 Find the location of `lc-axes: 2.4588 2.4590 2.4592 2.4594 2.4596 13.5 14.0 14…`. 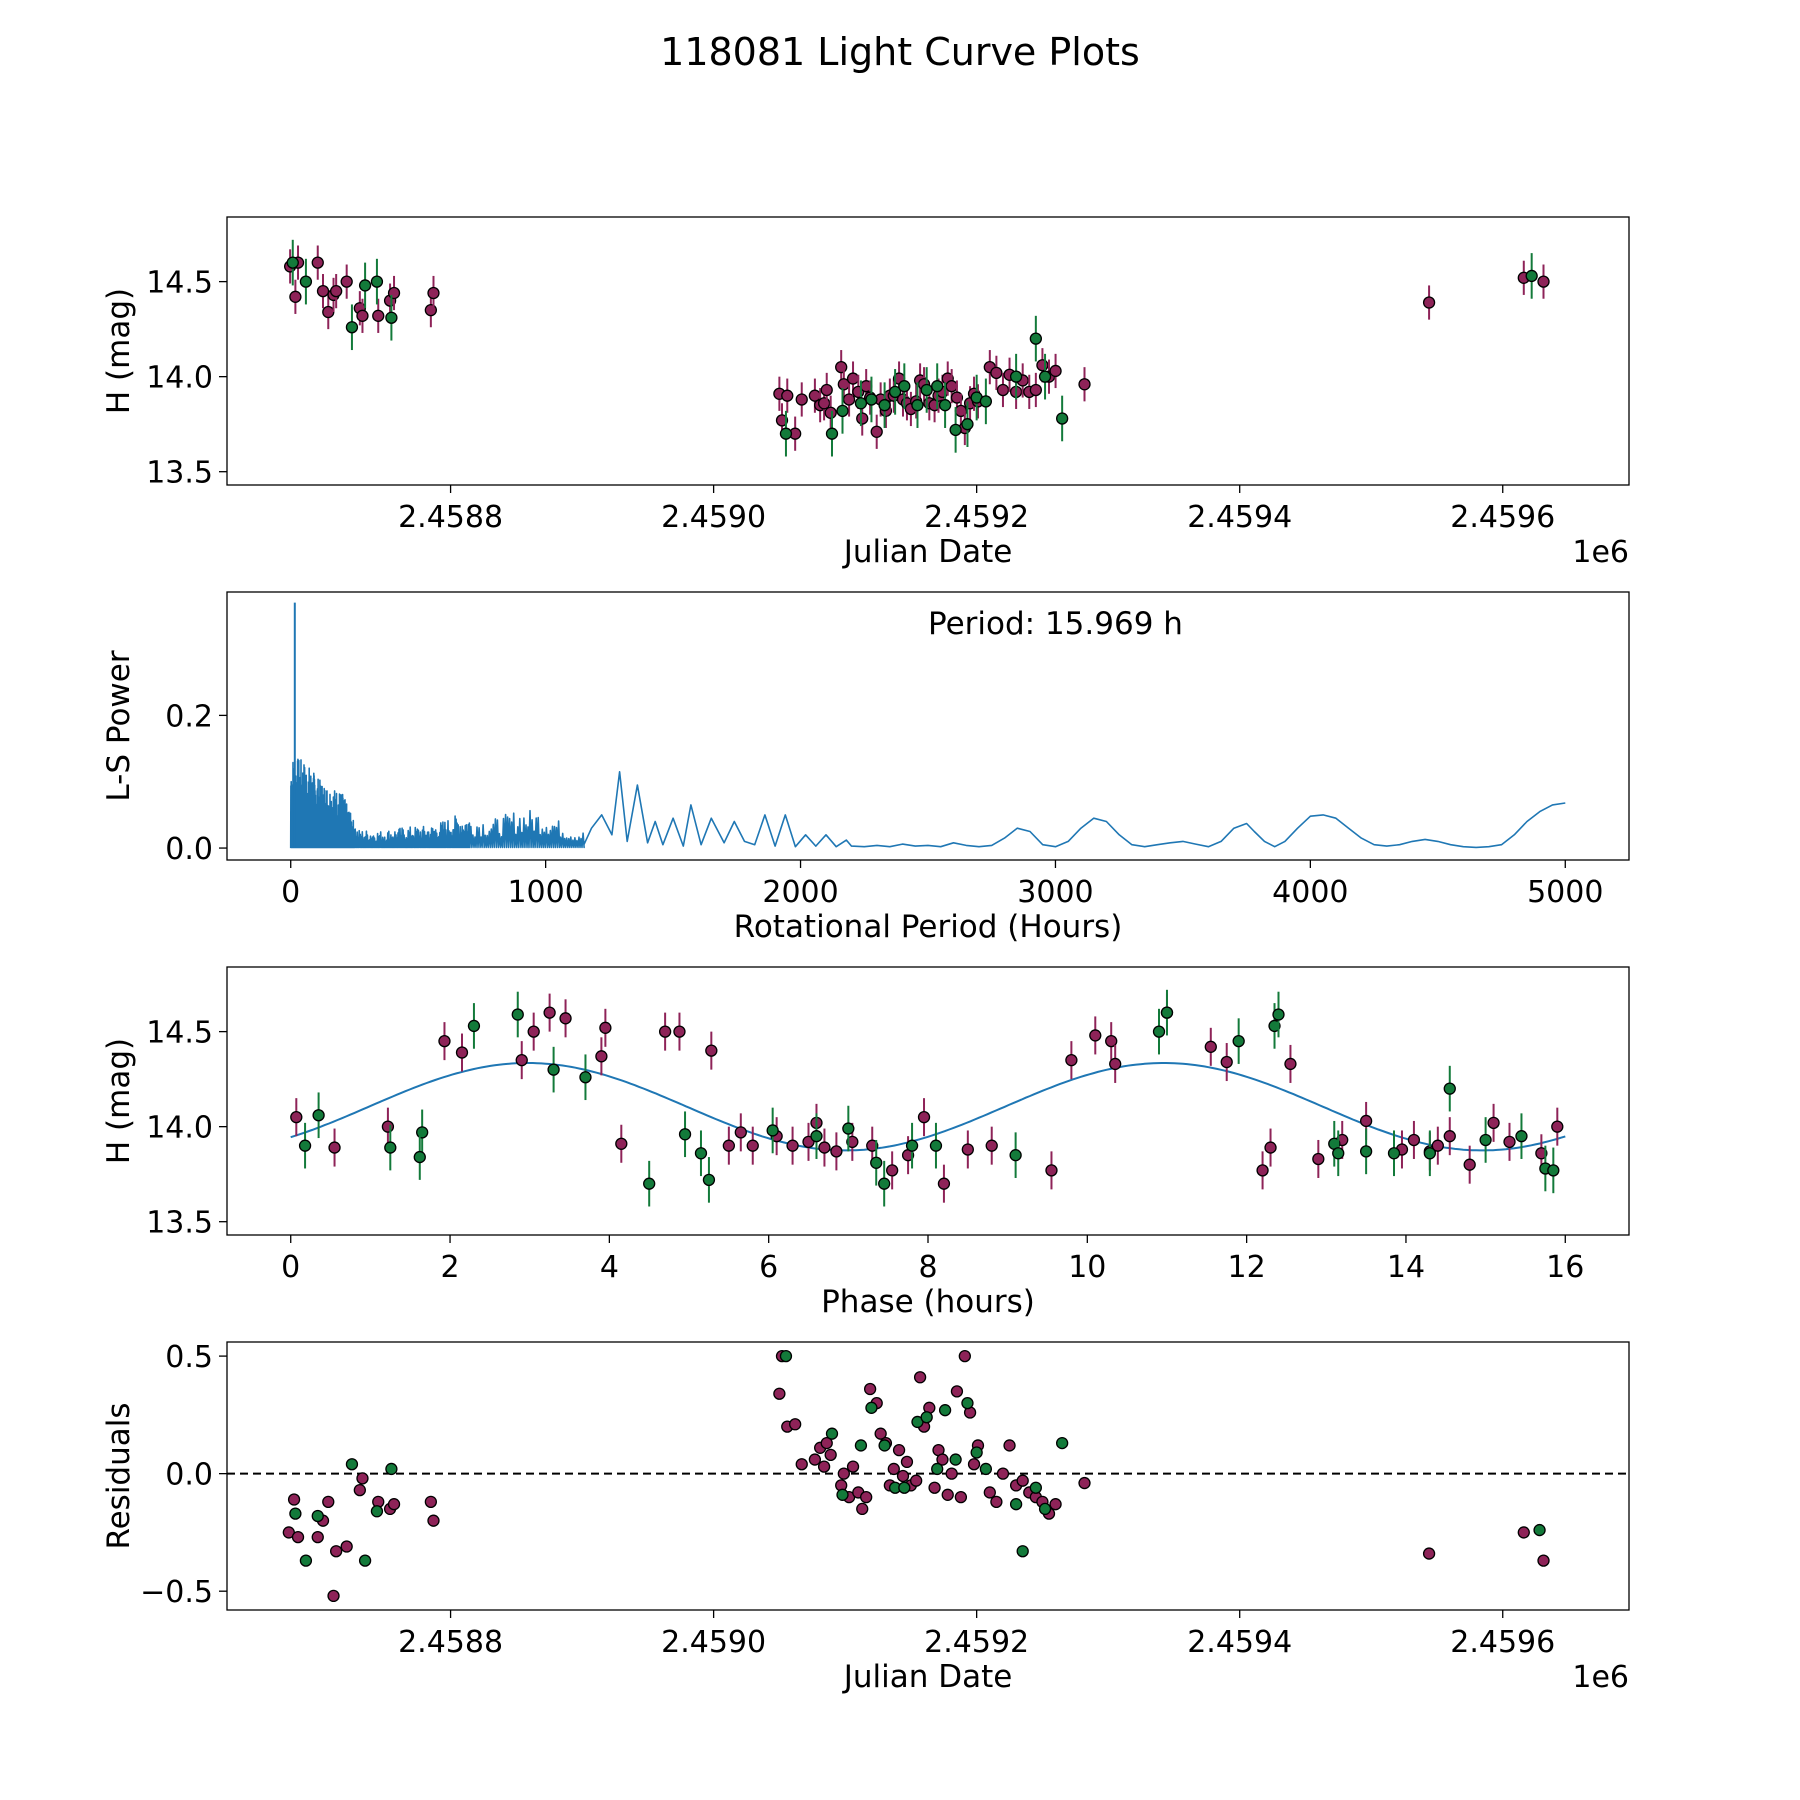

lc-axes: 2.4588 2.4590 2.4592 2.4594 2.4596 13.5 14.0 14… is located at coordinates (865, 418).